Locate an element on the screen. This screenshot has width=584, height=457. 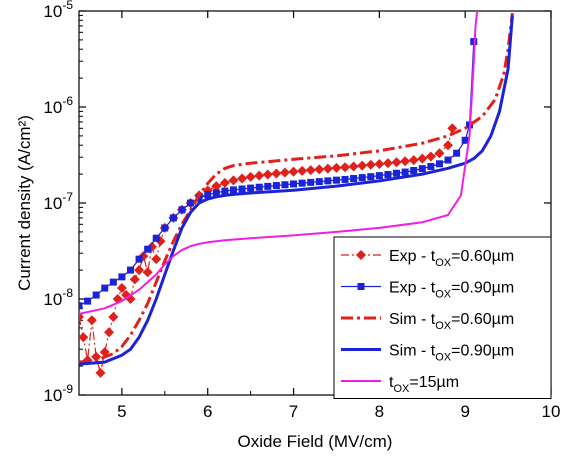
y-tick-label: 10⁻⁹ is located at coordinates (58, 393).